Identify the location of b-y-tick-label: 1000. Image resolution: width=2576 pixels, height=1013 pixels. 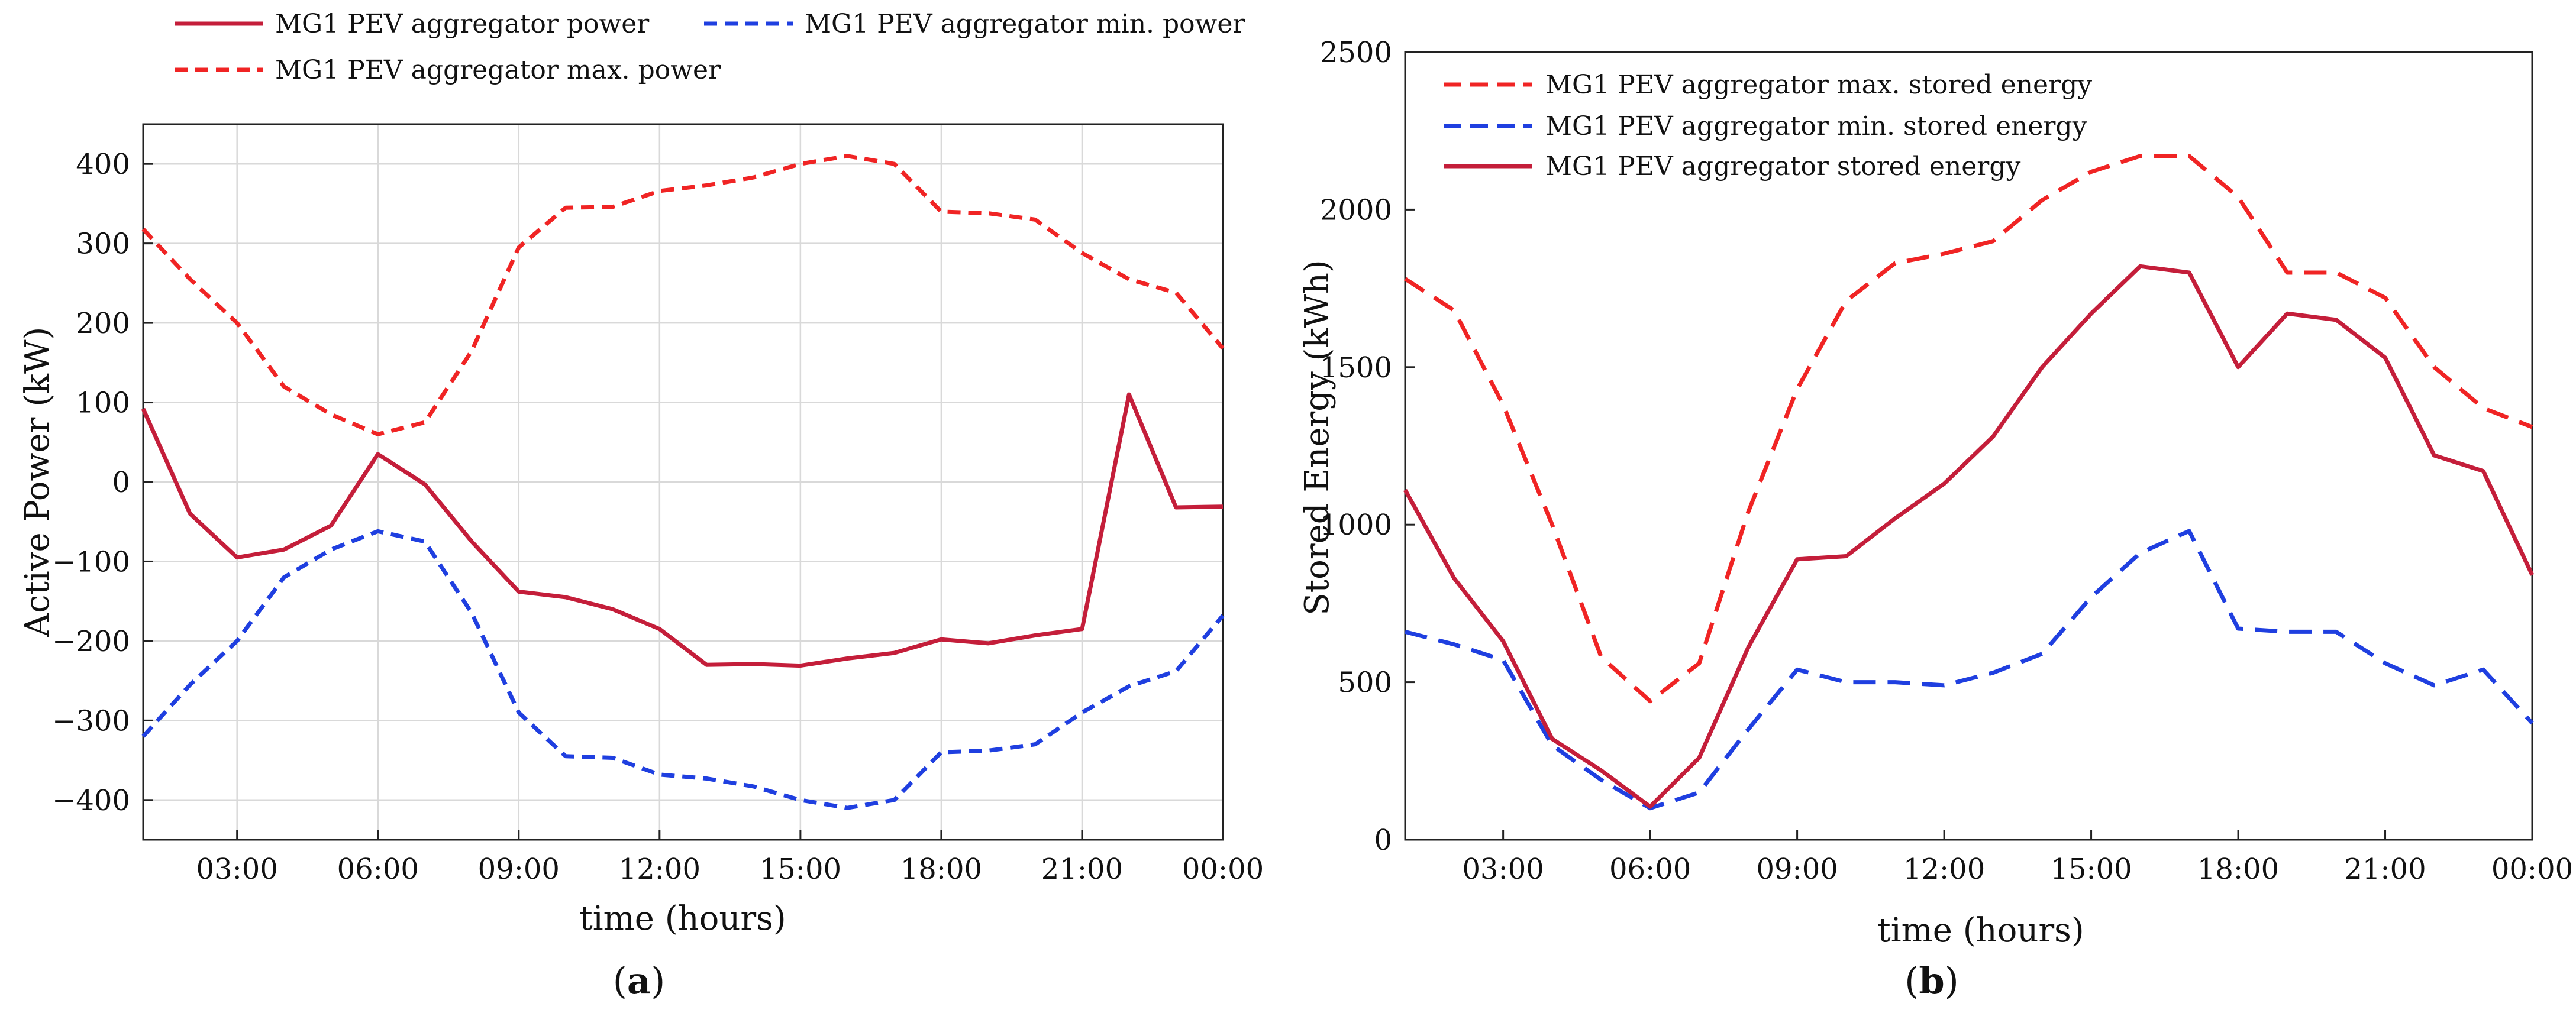
(1356, 525).